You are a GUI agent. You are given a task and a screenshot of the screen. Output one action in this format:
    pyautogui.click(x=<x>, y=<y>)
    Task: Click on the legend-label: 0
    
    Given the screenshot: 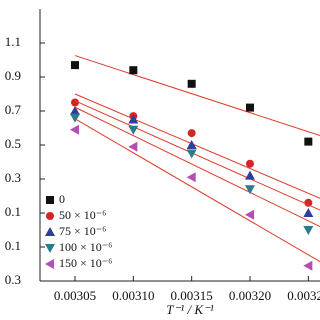 What is the action you would take?
    pyautogui.click(x=62, y=199)
    